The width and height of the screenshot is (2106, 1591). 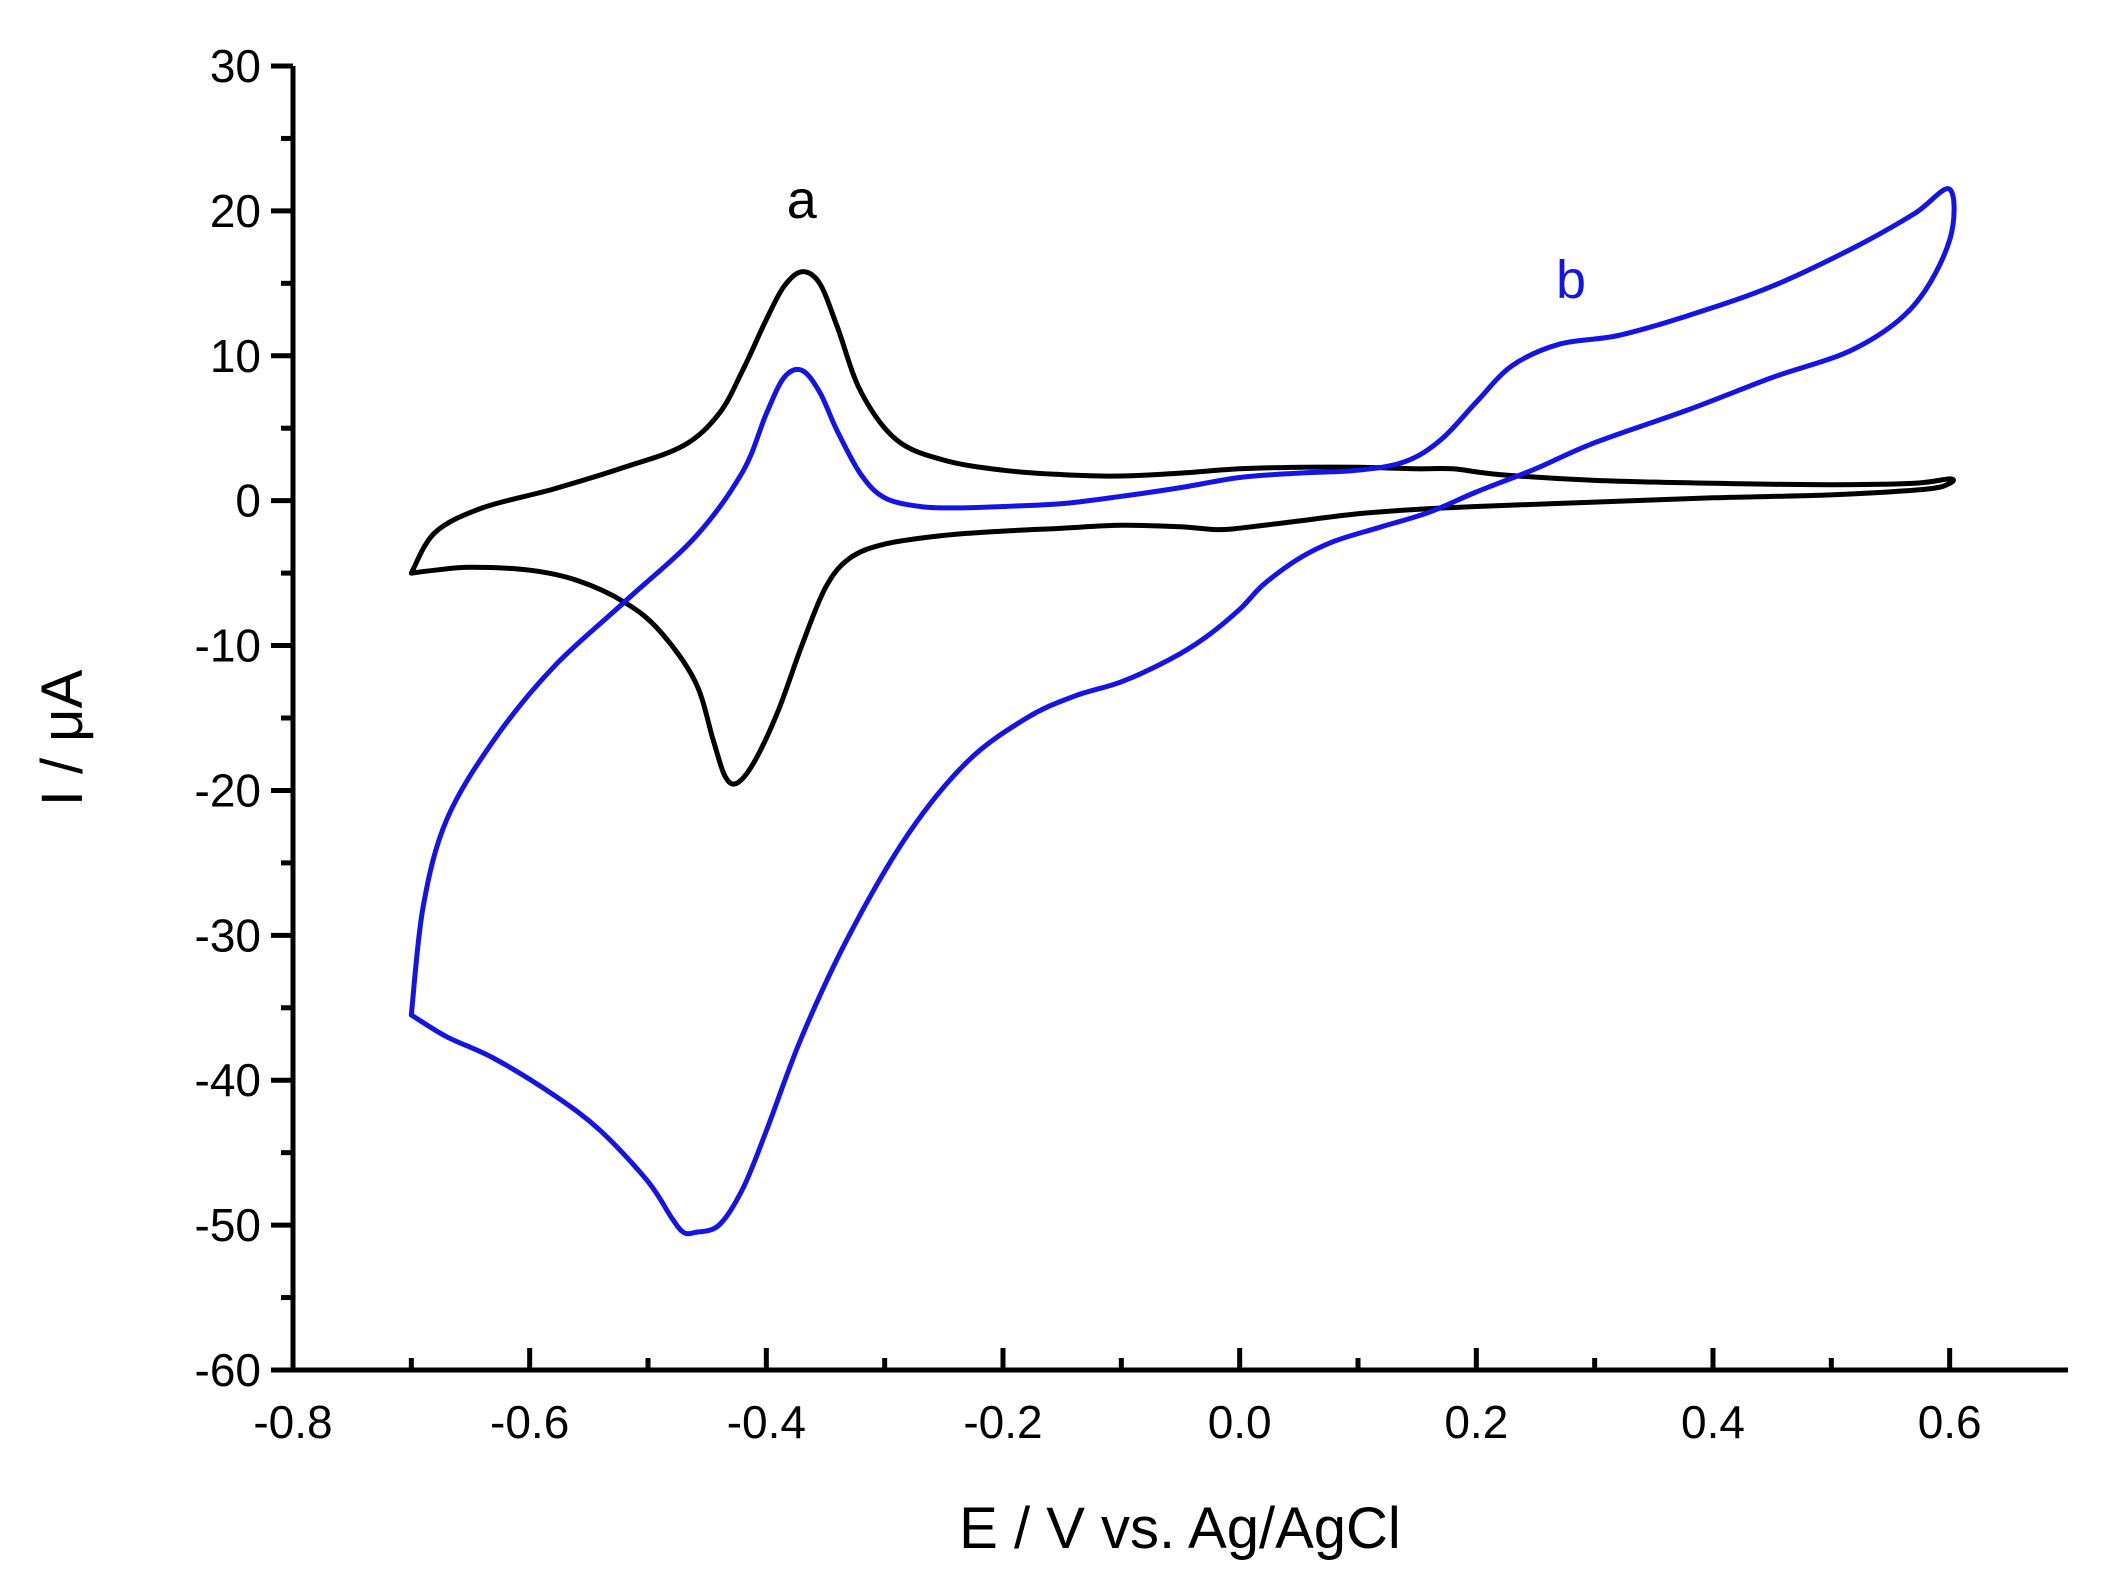 I want to click on y-tick-label: 0, so click(x=248, y=501).